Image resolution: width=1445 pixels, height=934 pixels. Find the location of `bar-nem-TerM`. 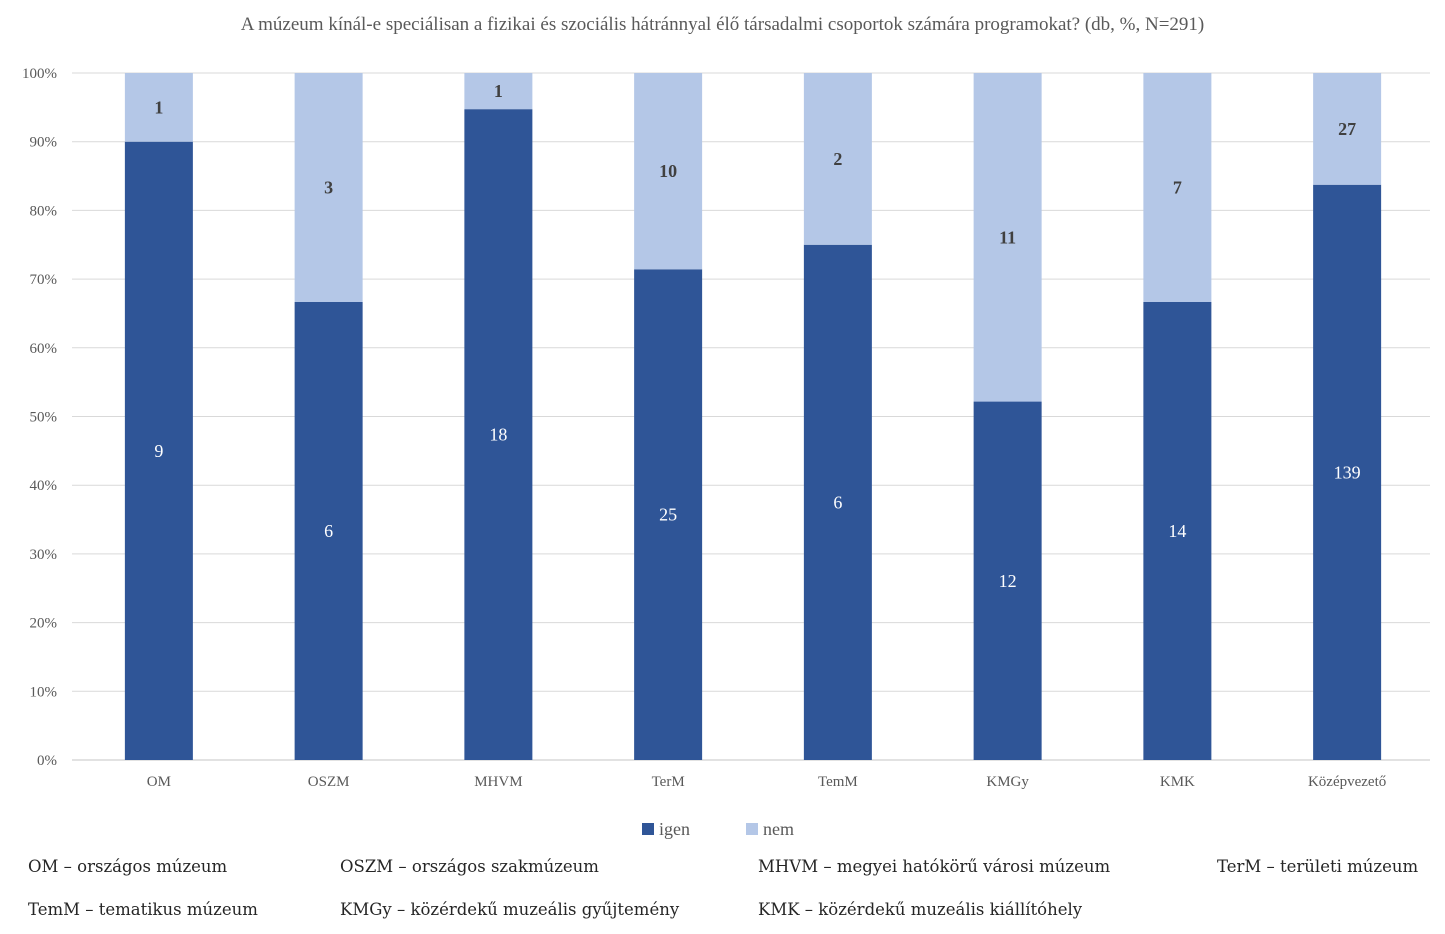

bar-nem-TerM is located at coordinates (668, 171).